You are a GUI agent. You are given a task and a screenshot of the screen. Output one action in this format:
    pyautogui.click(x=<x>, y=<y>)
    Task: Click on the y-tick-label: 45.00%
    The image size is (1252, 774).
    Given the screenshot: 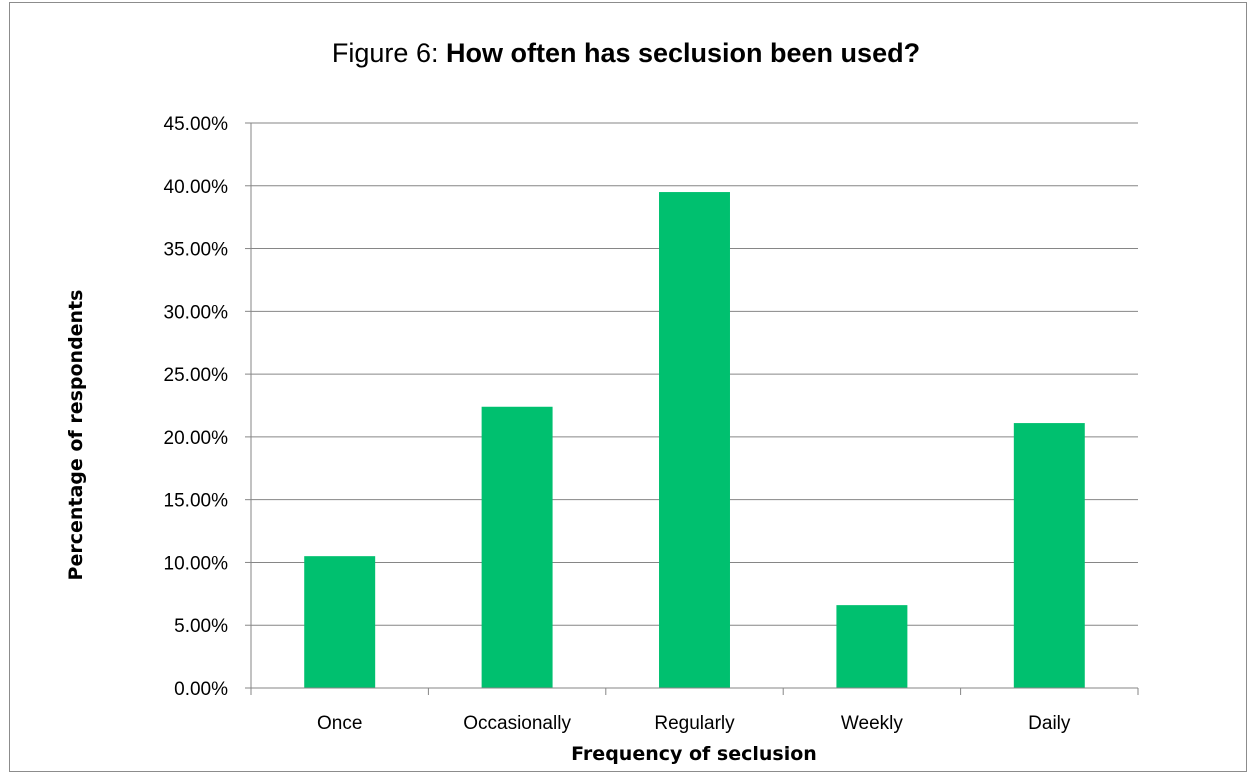 What is the action you would take?
    pyautogui.click(x=196, y=124)
    